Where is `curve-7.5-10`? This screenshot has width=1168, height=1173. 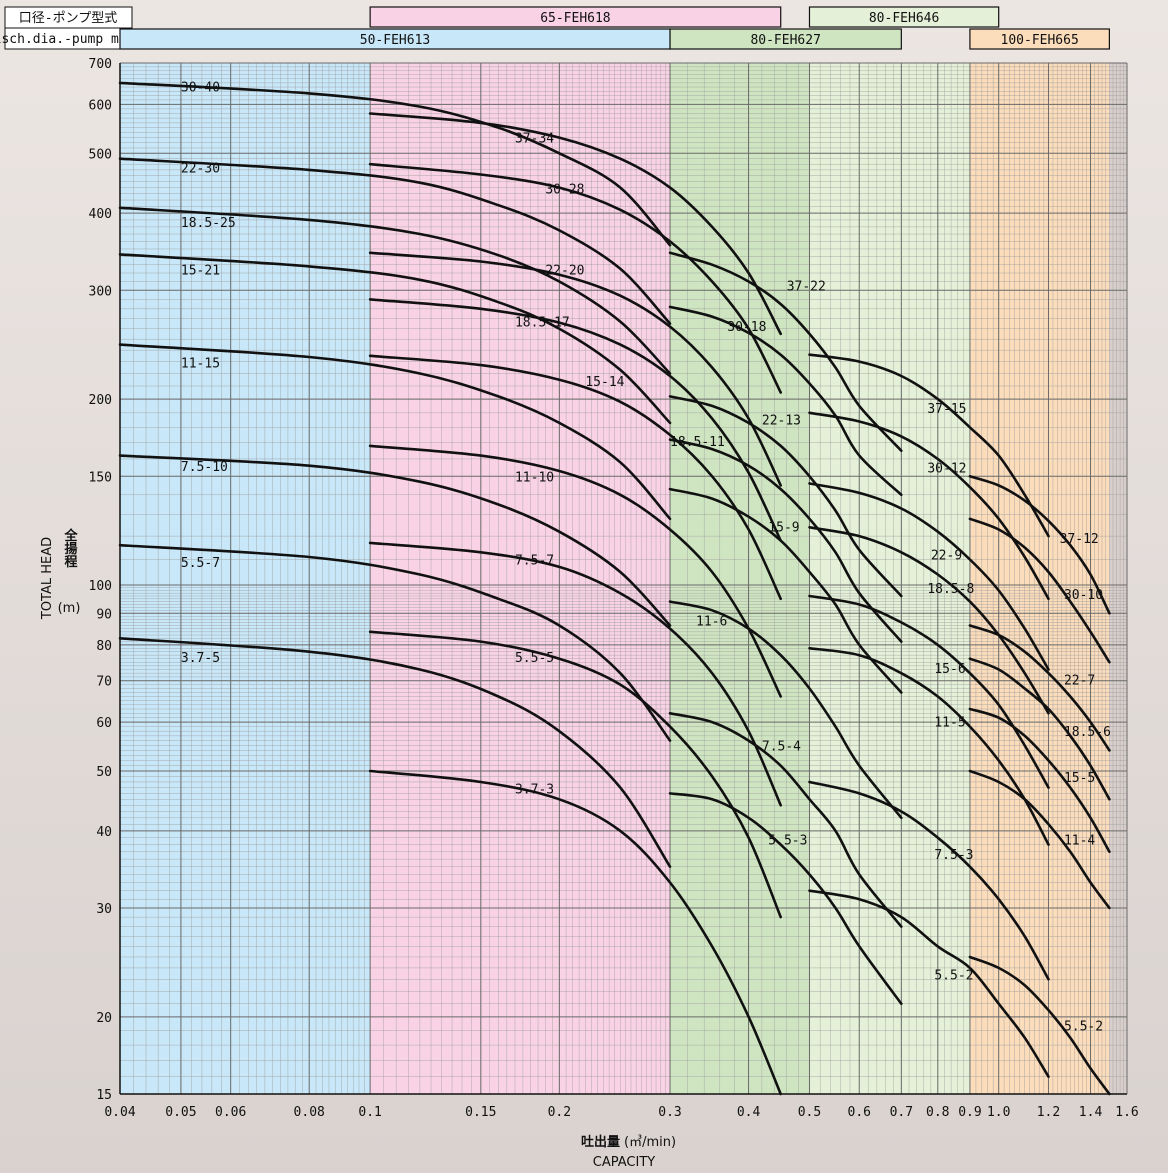 curve-7.5-10 is located at coordinates (395, 540).